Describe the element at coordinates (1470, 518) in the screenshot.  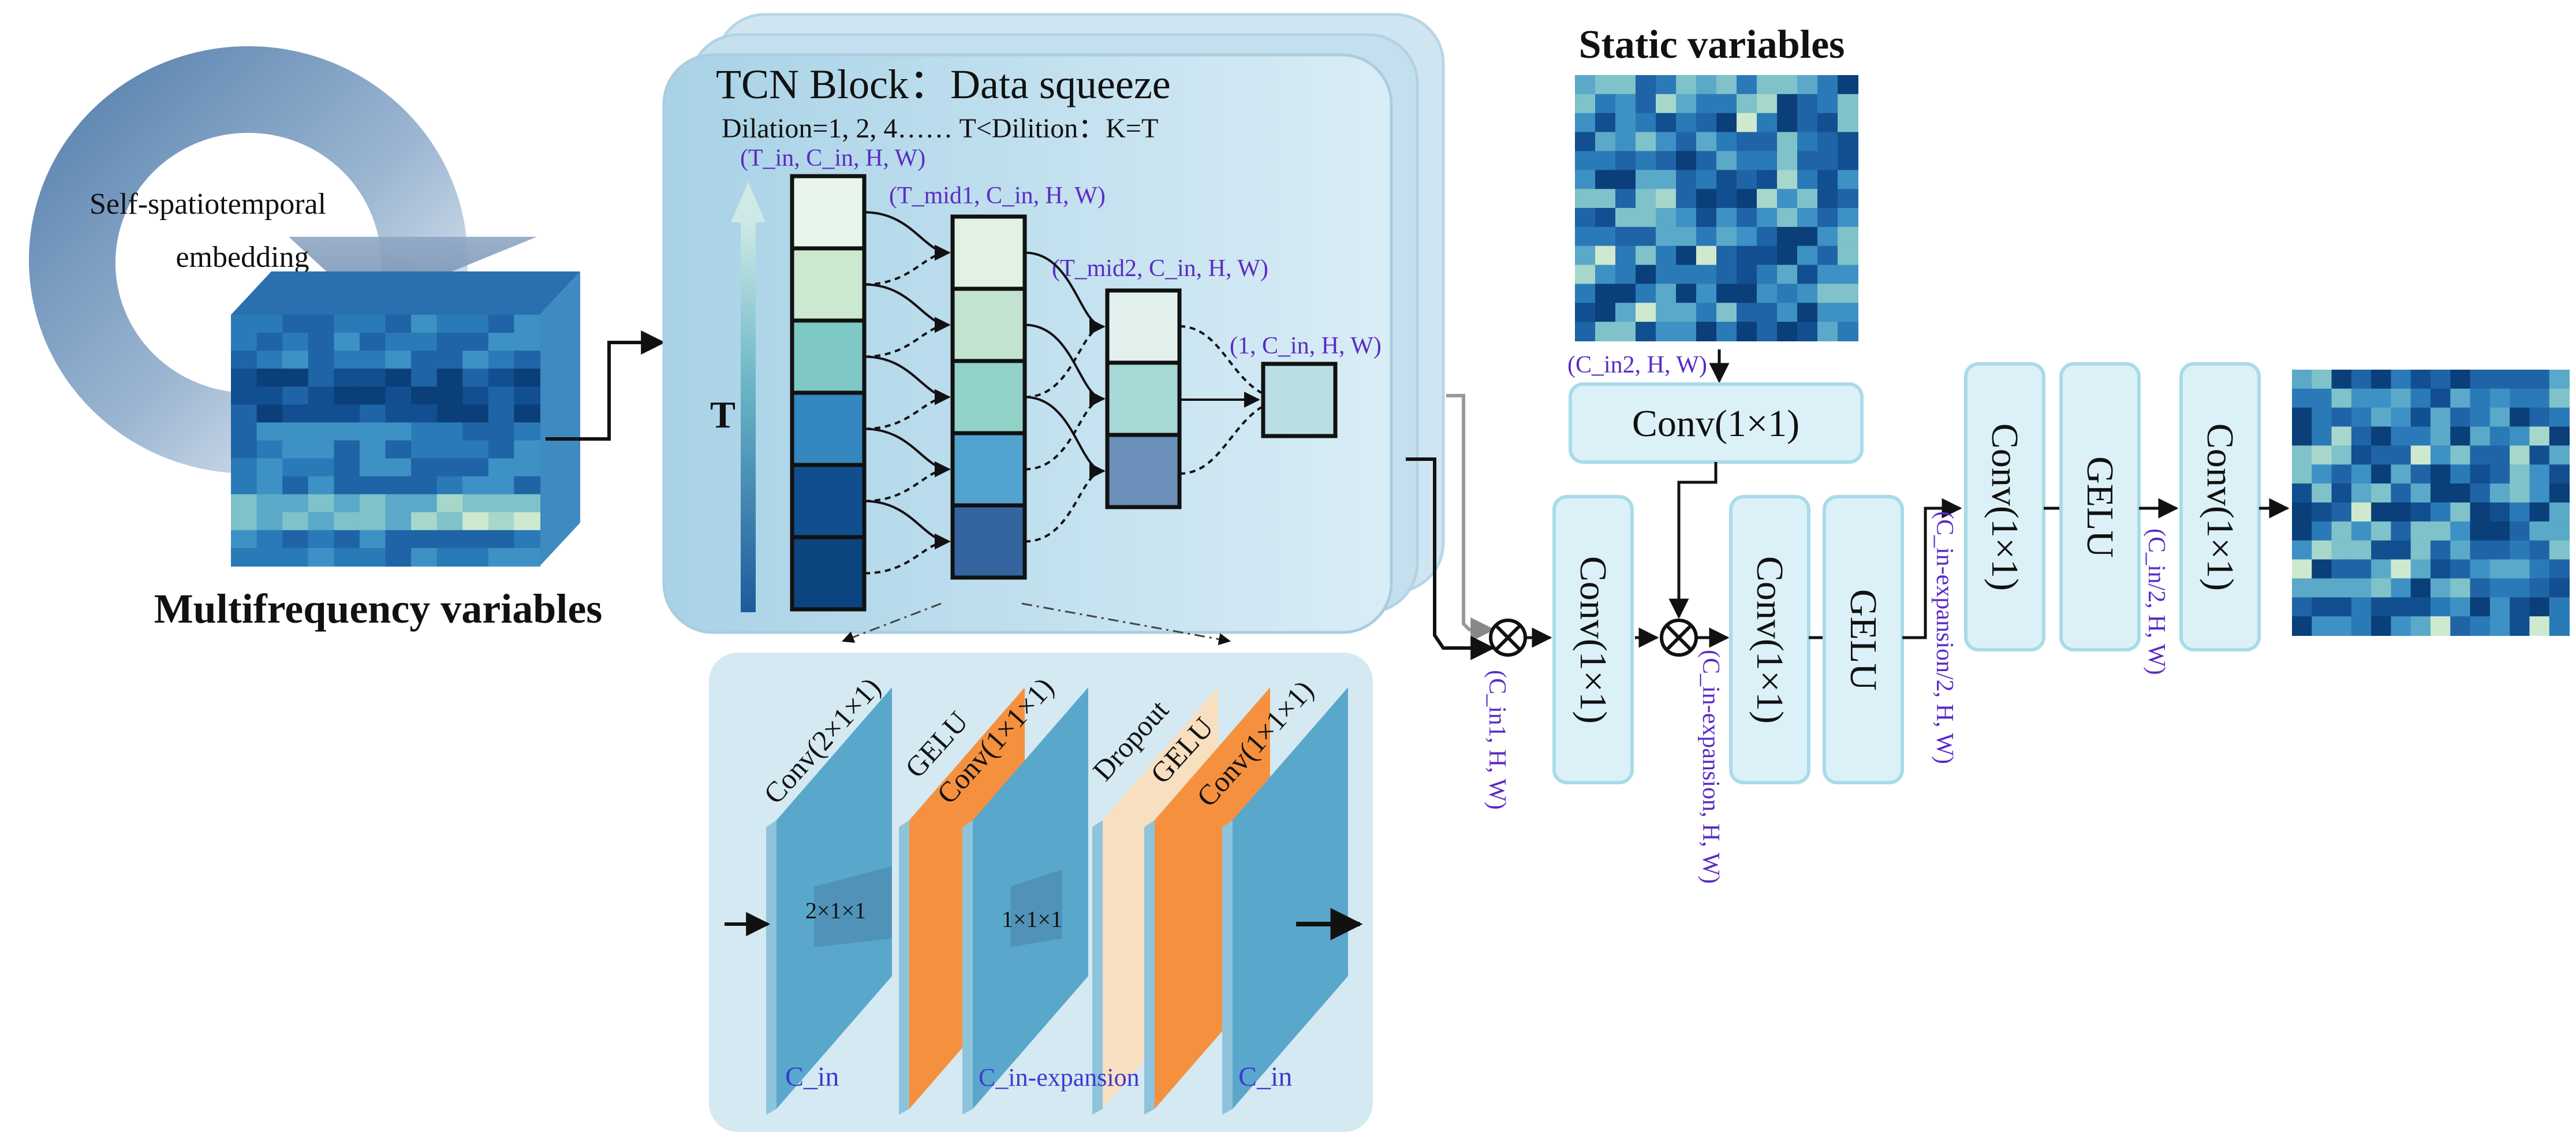
I see `tcn-output-connector-gray` at that location.